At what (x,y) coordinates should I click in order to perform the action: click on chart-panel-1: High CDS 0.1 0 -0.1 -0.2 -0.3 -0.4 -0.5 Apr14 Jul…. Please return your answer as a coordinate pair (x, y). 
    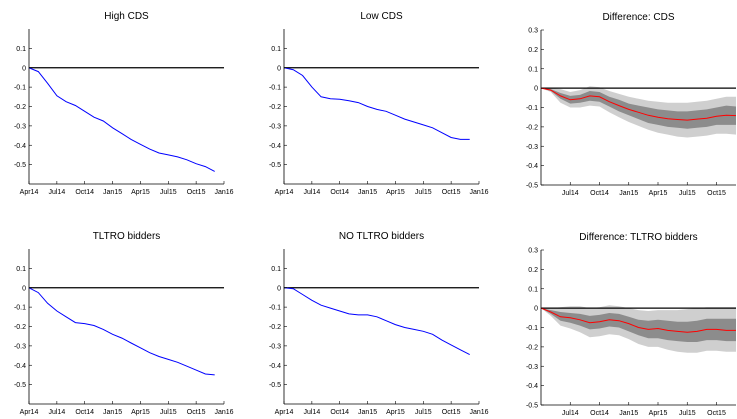
    Looking at the image, I should click on (124, 103).